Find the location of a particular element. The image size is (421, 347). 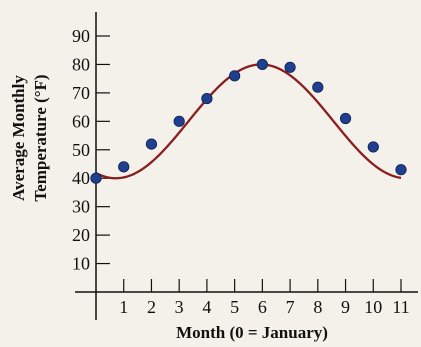

y-axis-title-line-1: Average Monthly is located at coordinates (18, 138).